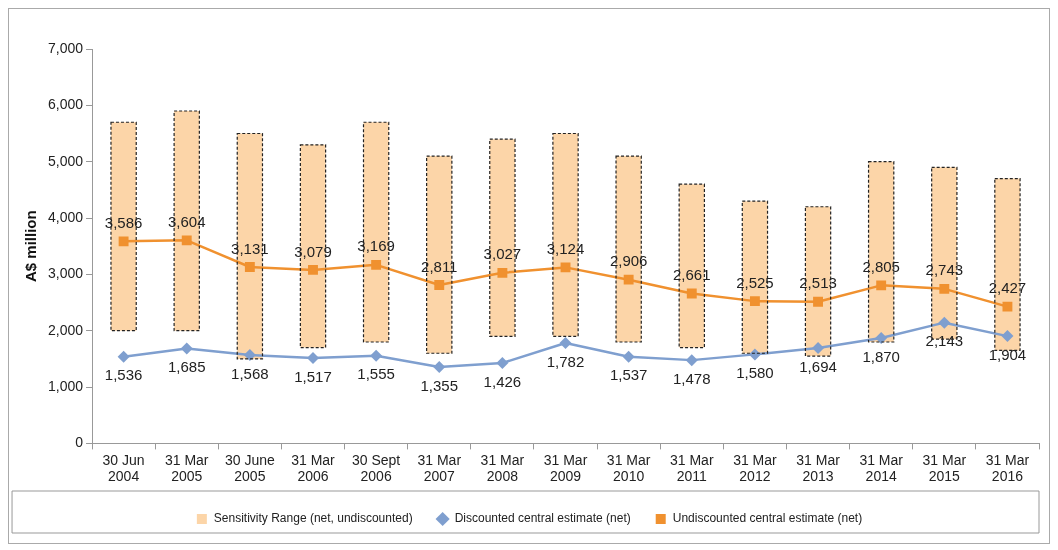 This screenshot has width=1058, height=550. I want to click on x-tick-label: 31 Mar 2012, so click(755, 468).